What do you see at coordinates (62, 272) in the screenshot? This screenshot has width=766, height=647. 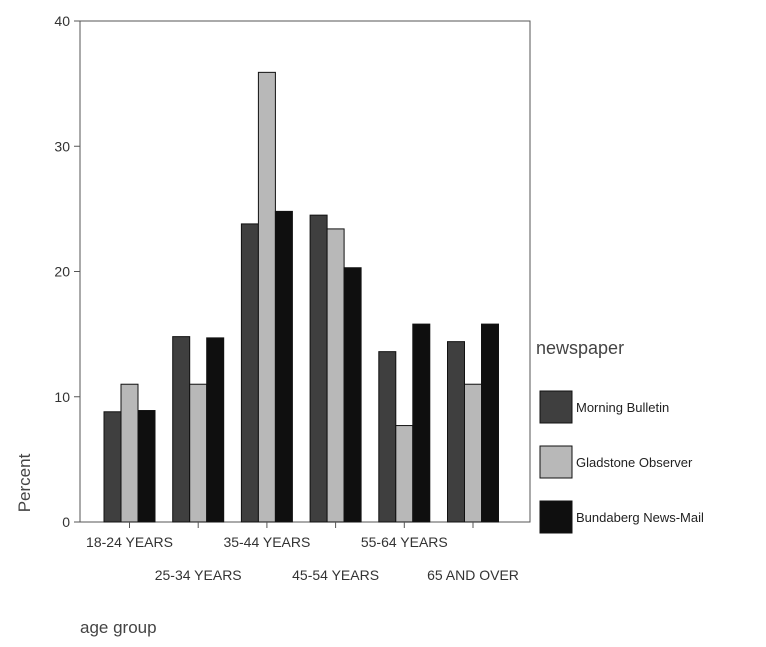 I see `y-tick-label: 20` at bounding box center [62, 272].